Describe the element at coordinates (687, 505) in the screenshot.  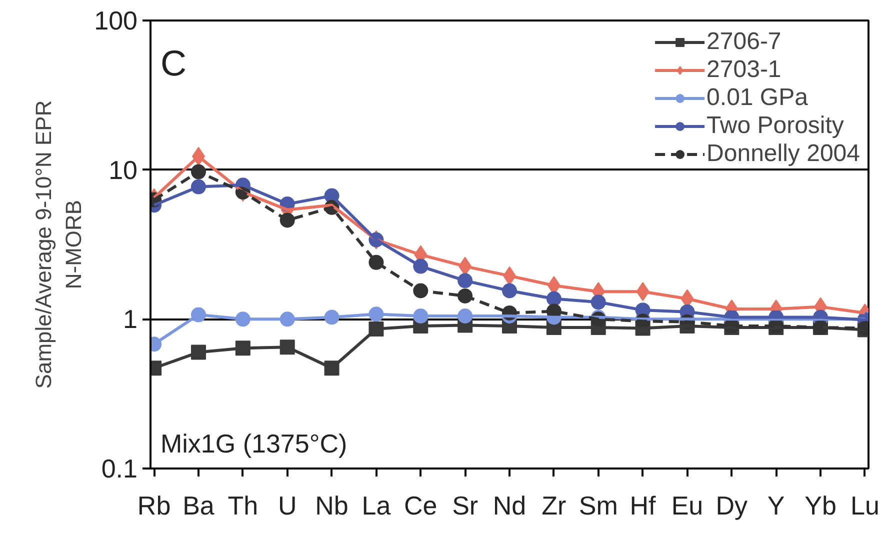
I see `x-tick-label: Eu` at that location.